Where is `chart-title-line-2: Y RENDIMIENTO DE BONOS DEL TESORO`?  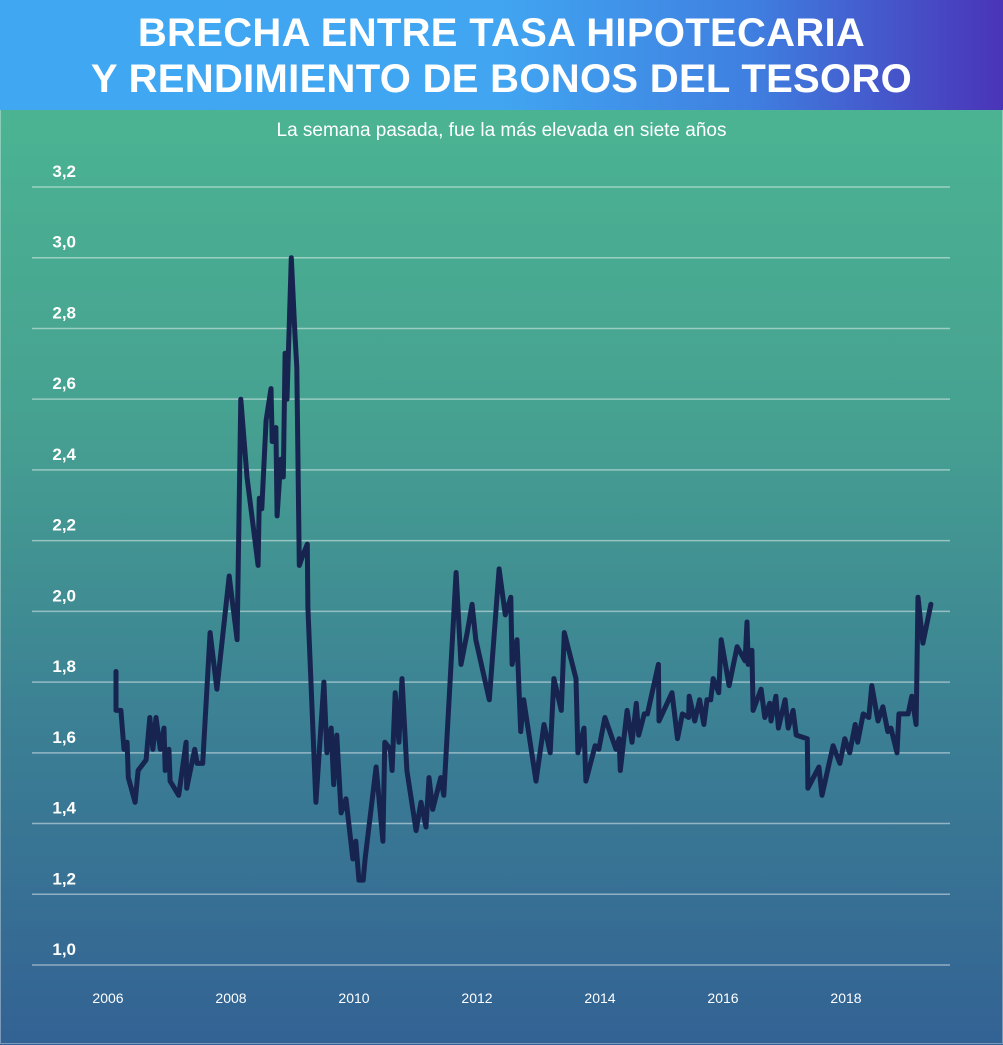
chart-title-line-2: Y RENDIMIENTO DE BONOS DEL TESORO is located at coordinates (501, 79).